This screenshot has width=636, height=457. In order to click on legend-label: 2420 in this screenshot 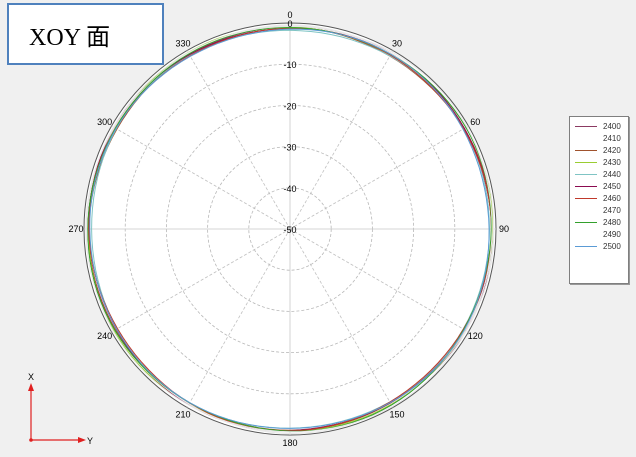, I will do `click(612, 150)`.